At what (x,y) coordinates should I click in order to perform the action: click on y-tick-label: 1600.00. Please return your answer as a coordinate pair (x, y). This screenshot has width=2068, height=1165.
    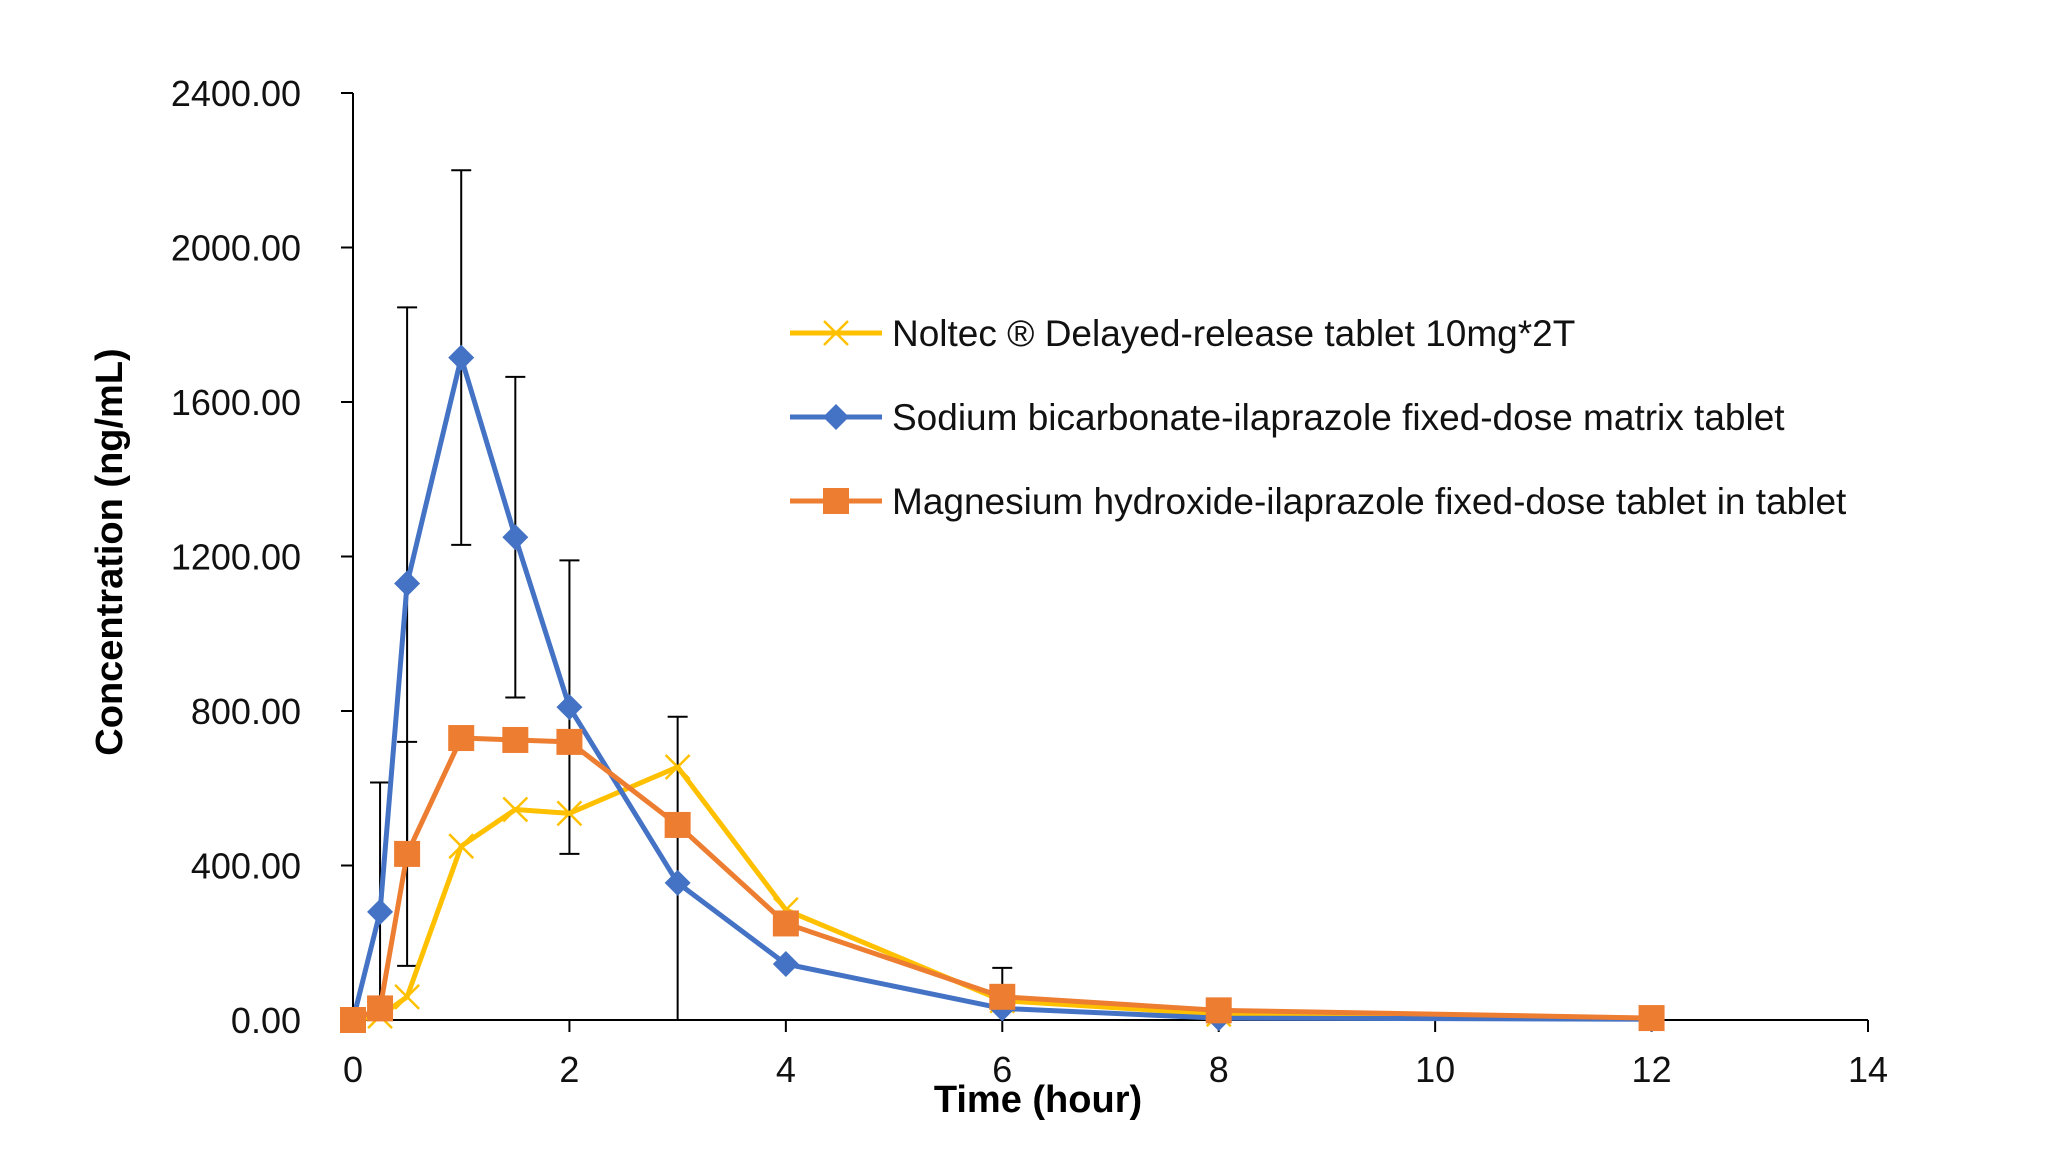
    Looking at the image, I should click on (236, 402).